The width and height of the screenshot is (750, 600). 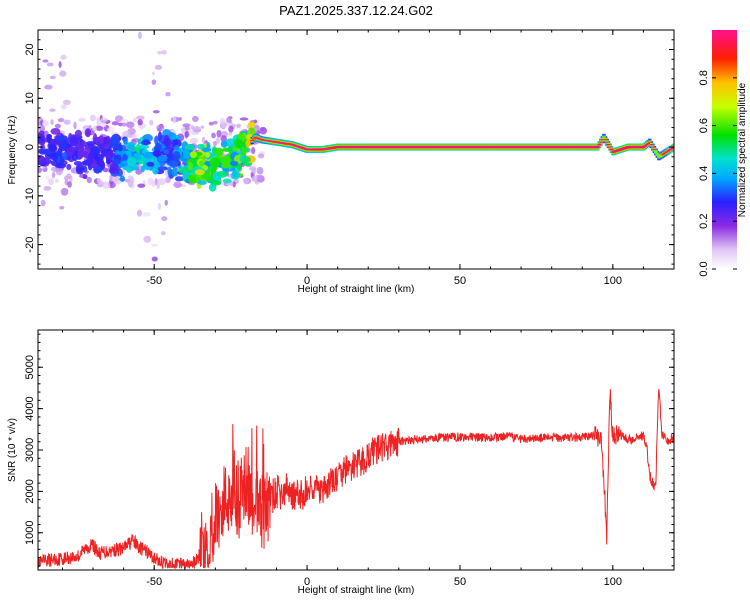 I want to click on colorbar-ticks: 0.0 0.2 0.4 0.6 0.8, so click(x=717, y=173).